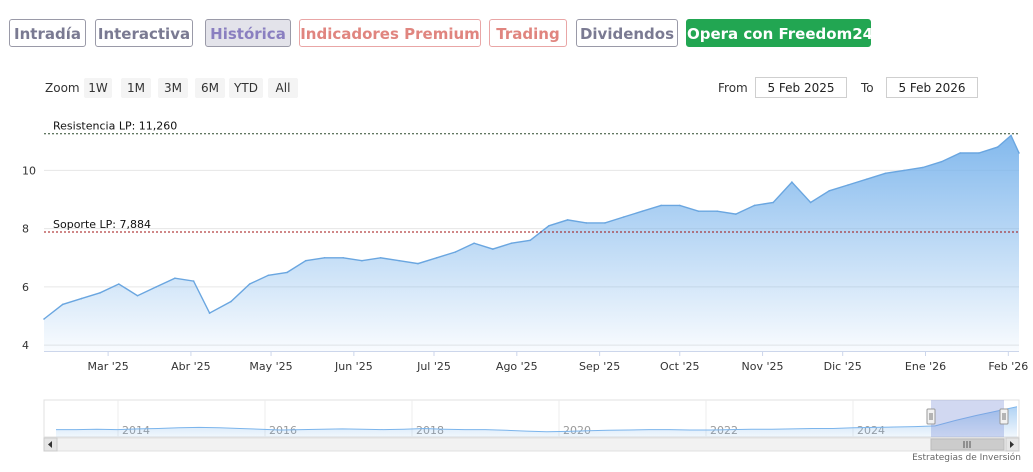 Image resolution: width=1033 pixels, height=472 pixels. What do you see at coordinates (680, 366) in the screenshot?
I see `x-tick-label: Oct '25` at bounding box center [680, 366].